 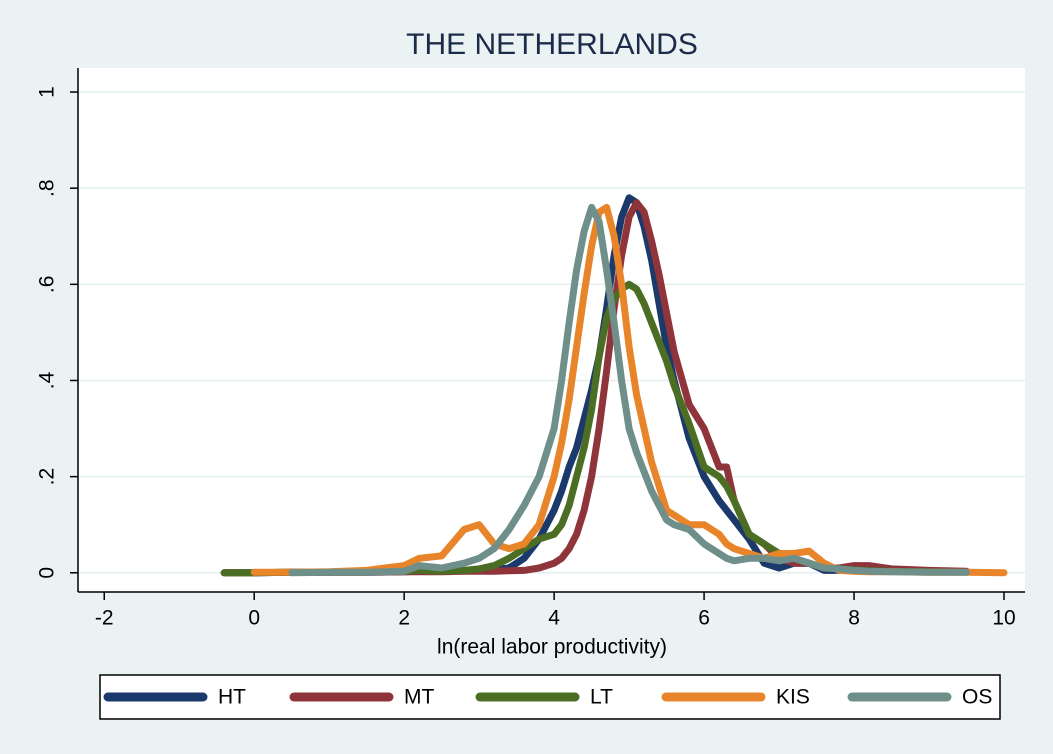 I want to click on legend-label: MT, so click(x=419, y=697).